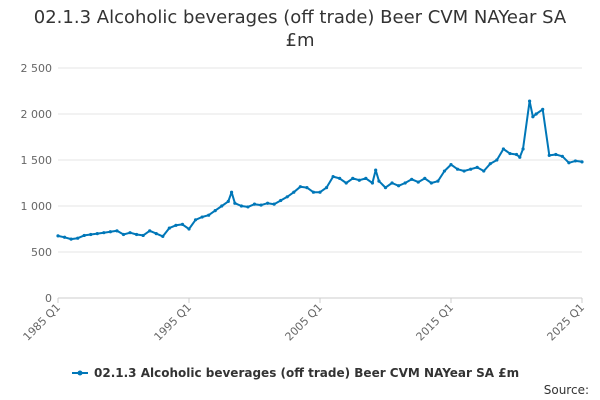 This screenshot has height=400, width=600. I want to click on x-tick-label: 1995 Q1, so click(173, 322).